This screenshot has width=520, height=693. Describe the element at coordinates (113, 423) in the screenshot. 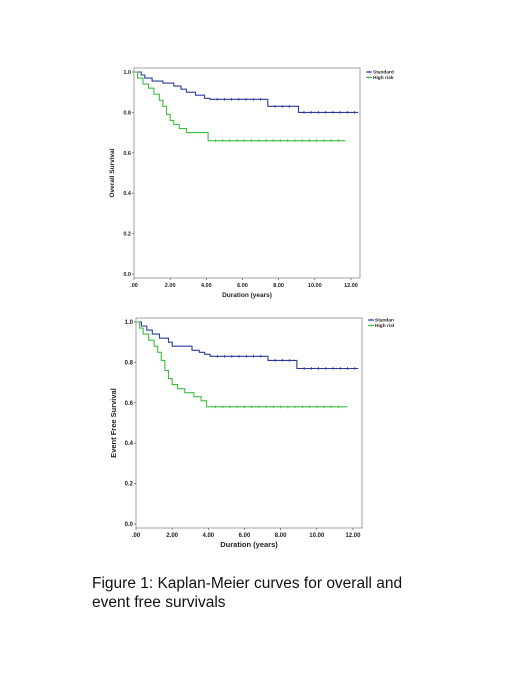

I see `y-axis-label: Event Free Survival` at that location.